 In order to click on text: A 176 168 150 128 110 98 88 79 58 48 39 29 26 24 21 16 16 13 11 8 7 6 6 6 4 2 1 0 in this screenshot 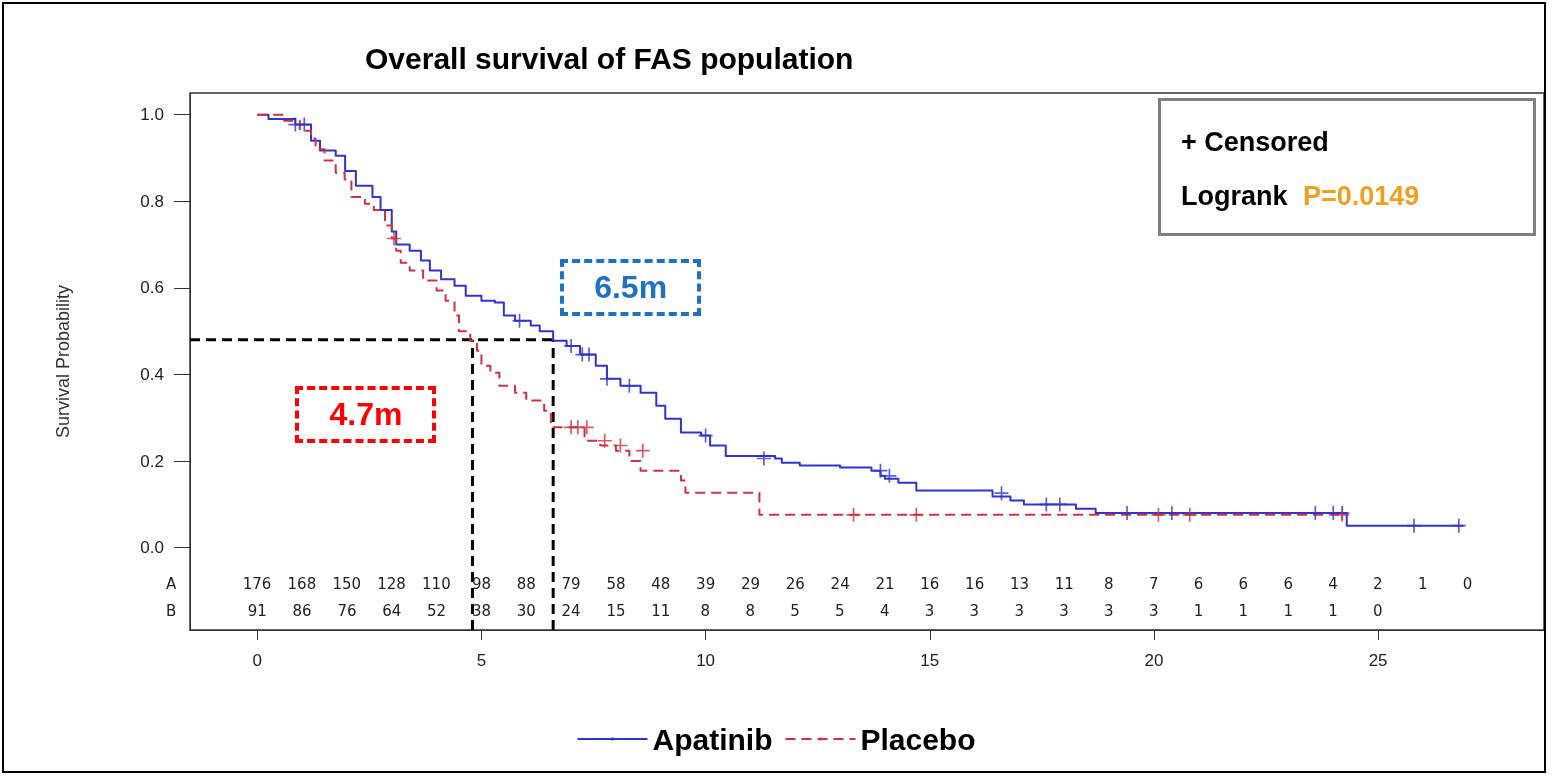, I will do `click(819, 583)`.